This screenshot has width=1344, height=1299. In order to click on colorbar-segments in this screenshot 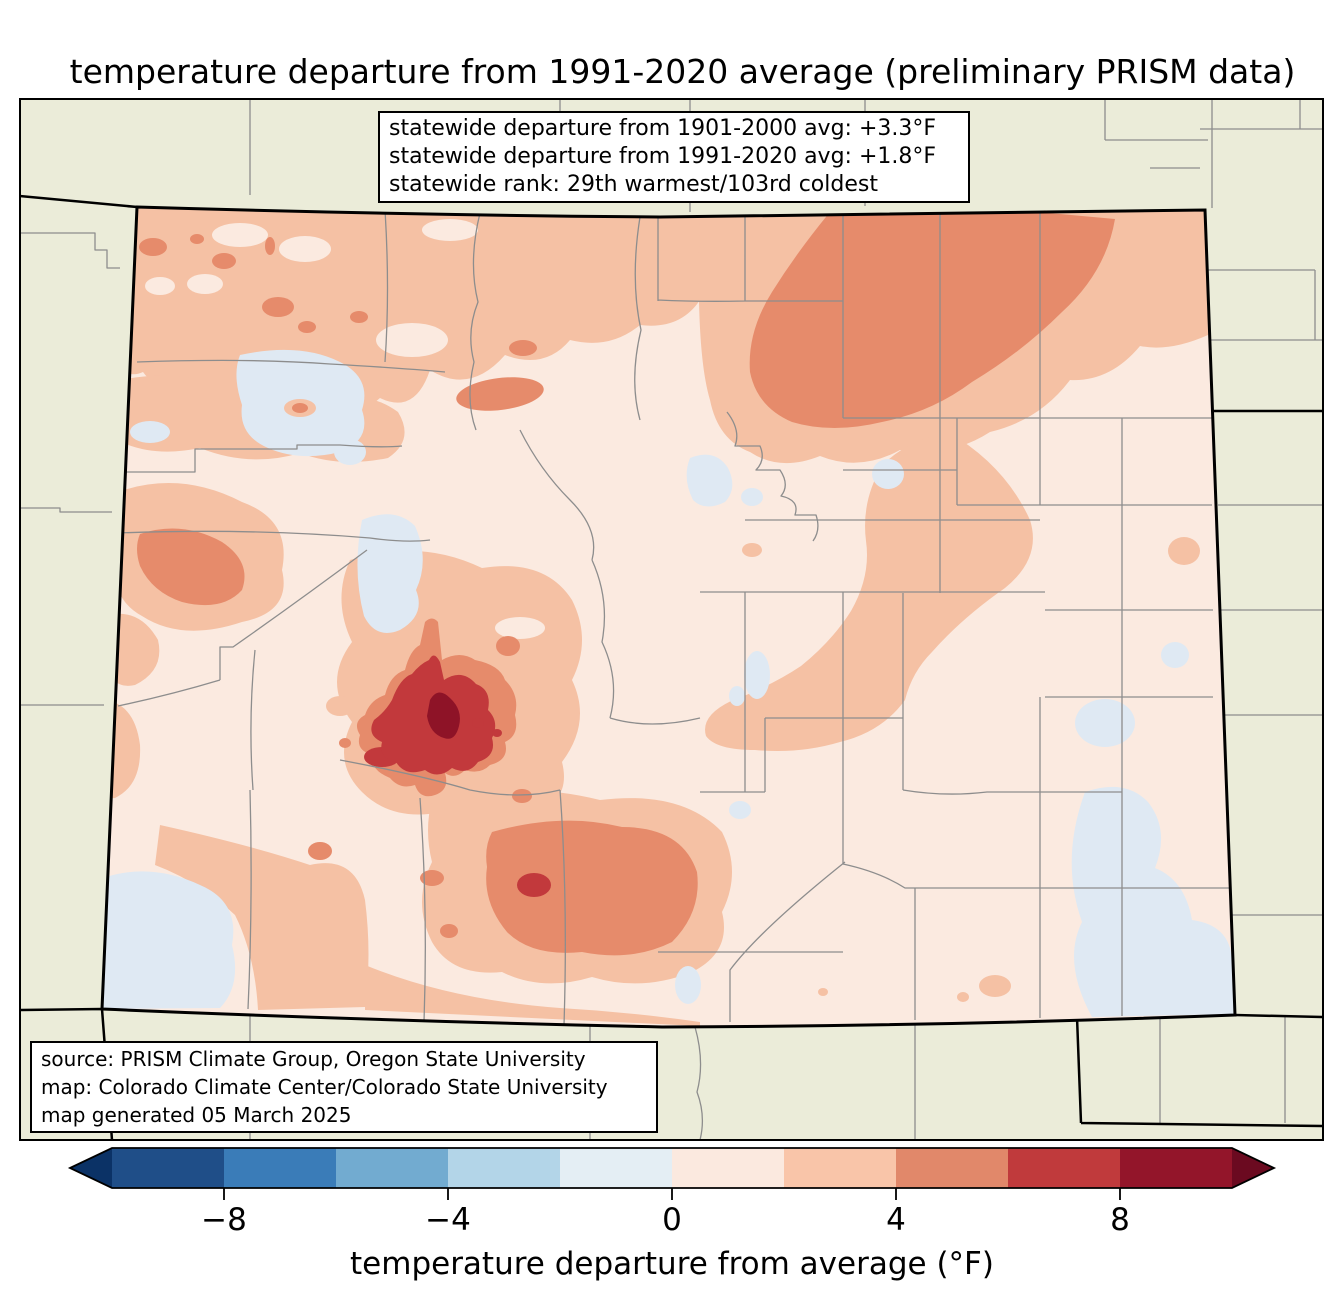, I will do `click(672, 1168)`.